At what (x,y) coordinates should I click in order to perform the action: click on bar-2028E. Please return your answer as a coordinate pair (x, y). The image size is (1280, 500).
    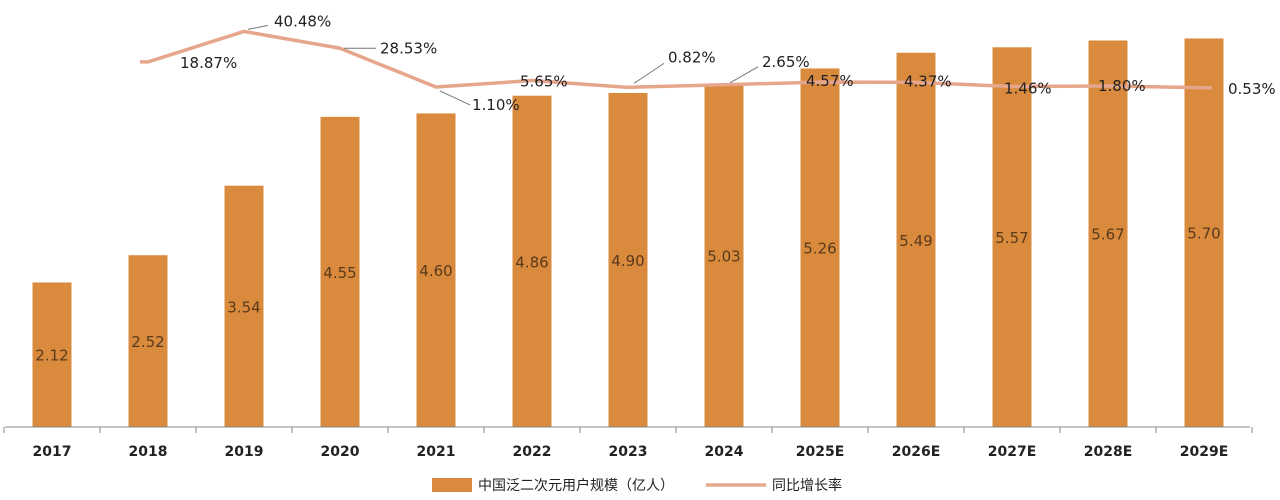
    Looking at the image, I should click on (1108, 234).